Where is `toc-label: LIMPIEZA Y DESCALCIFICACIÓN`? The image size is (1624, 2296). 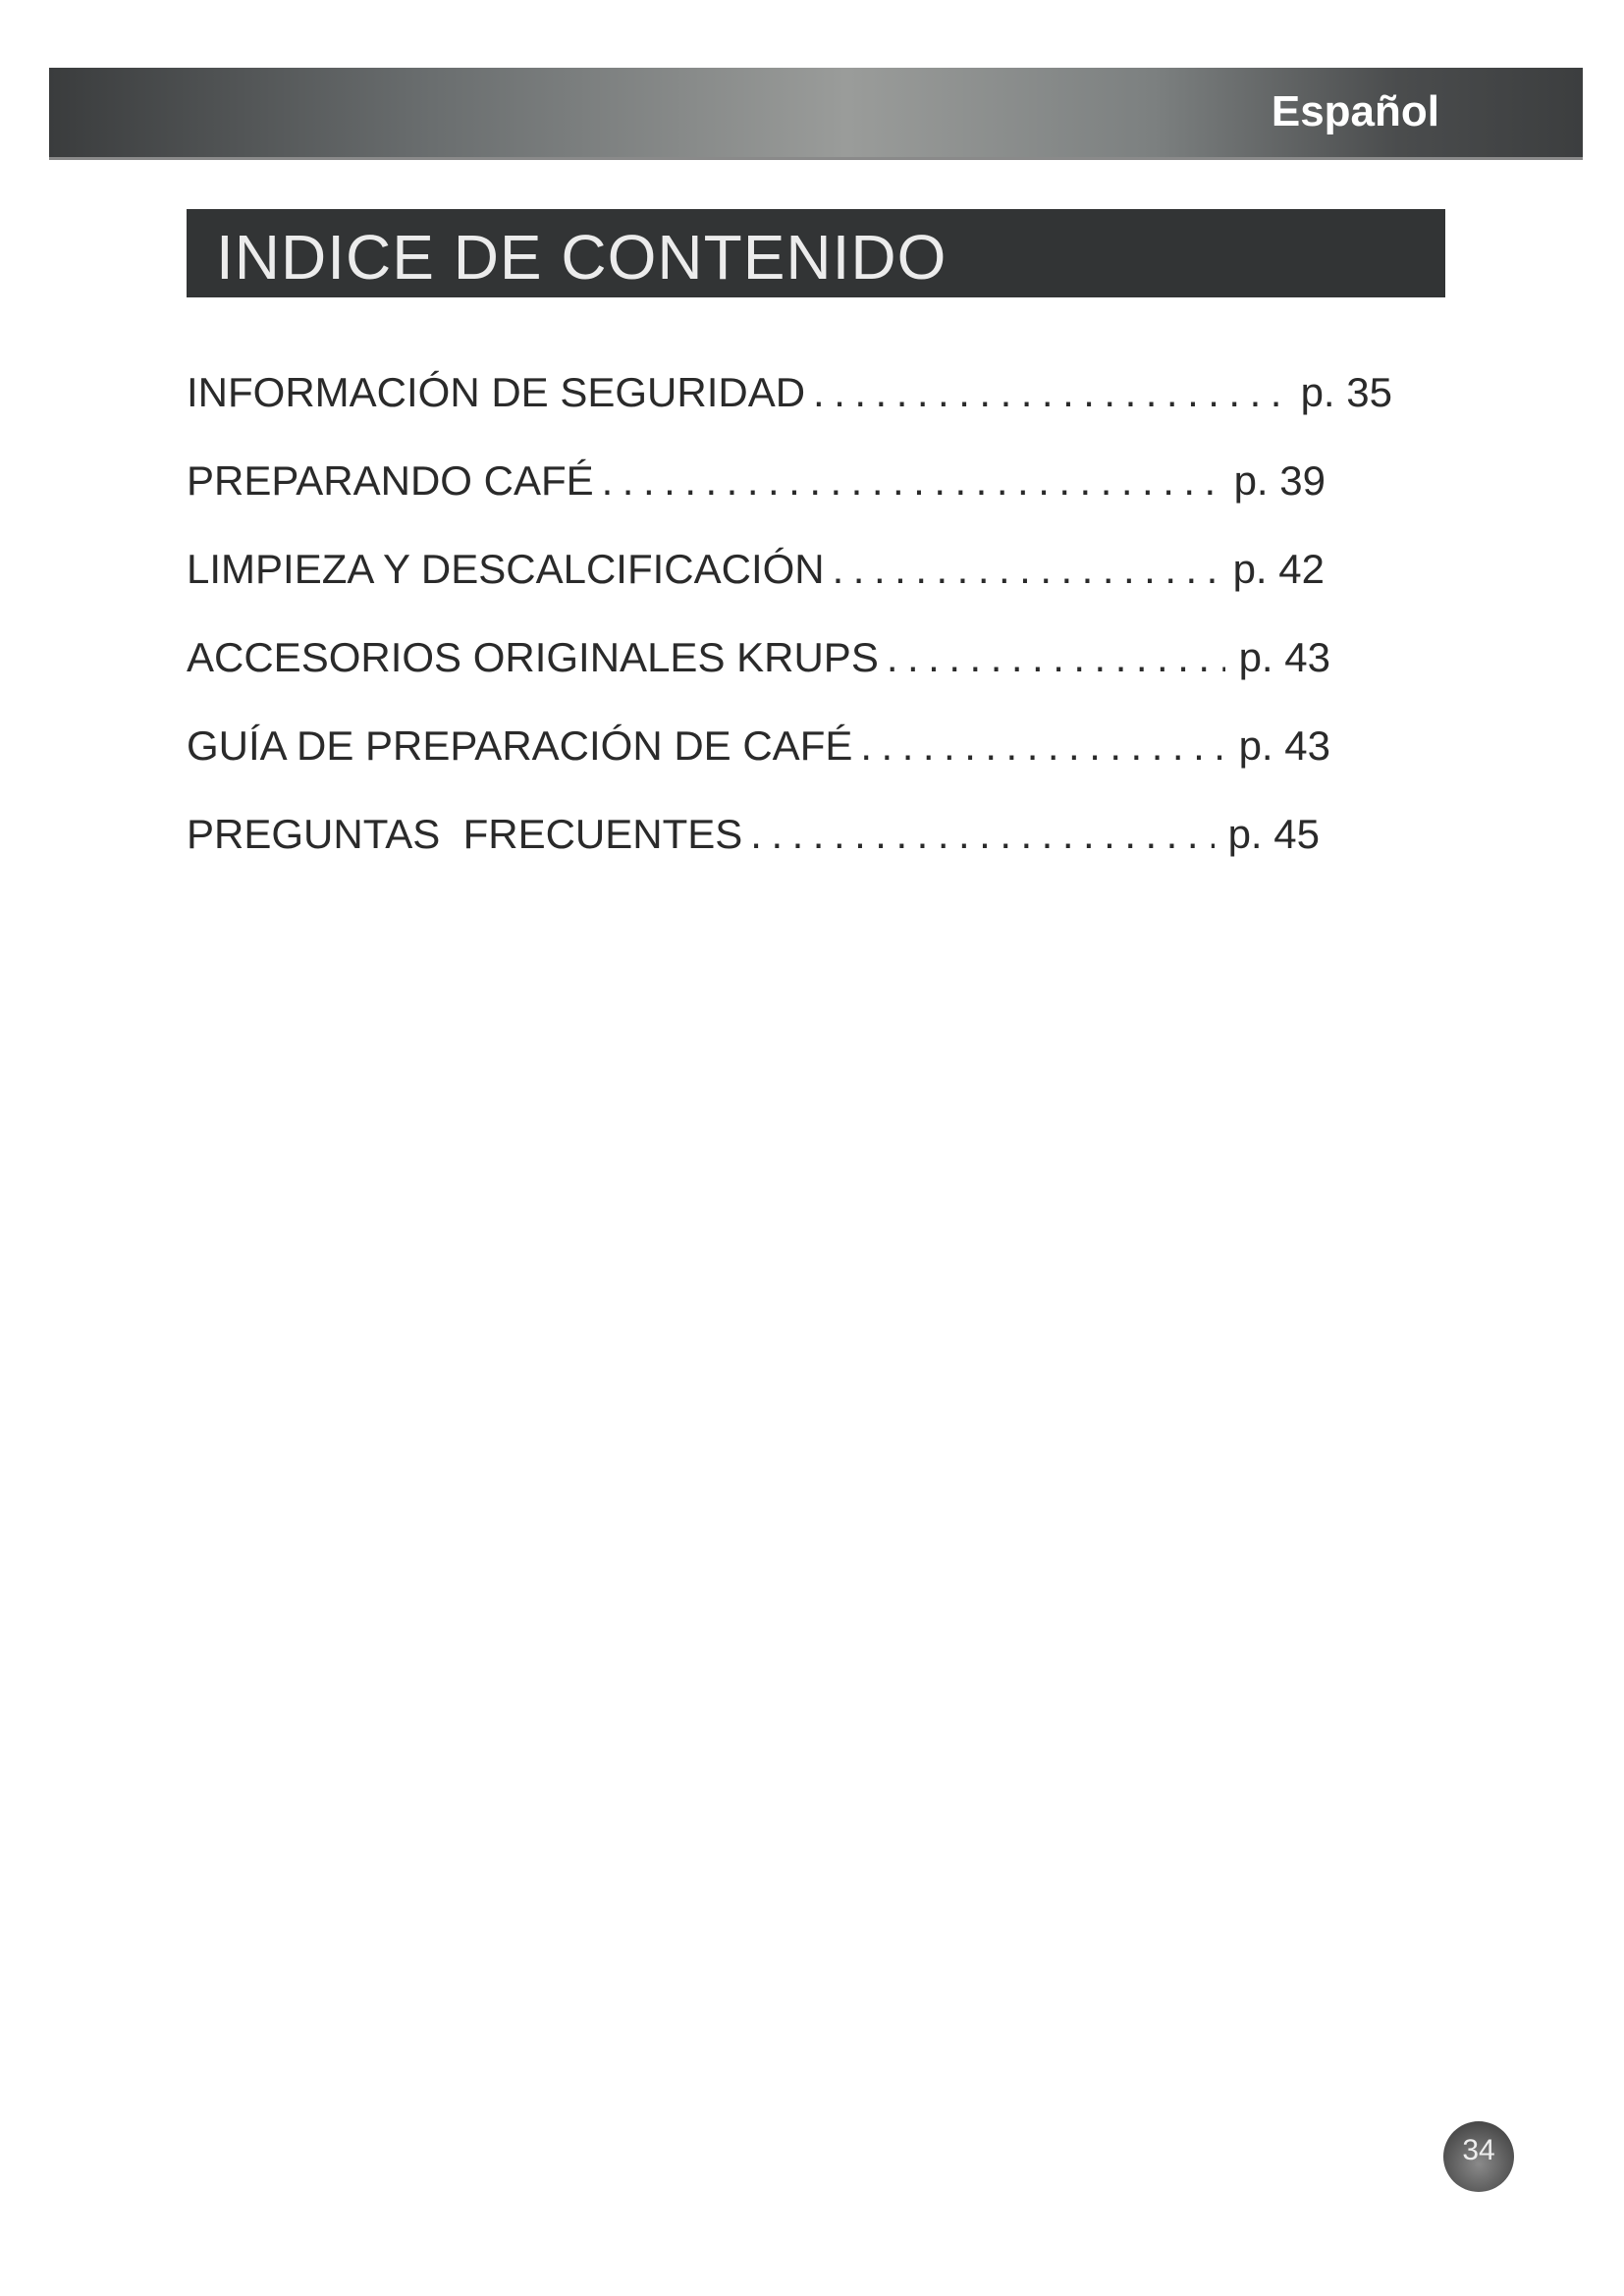 toc-label: LIMPIEZA Y DESCALCIFICACIÓN is located at coordinates (506, 569).